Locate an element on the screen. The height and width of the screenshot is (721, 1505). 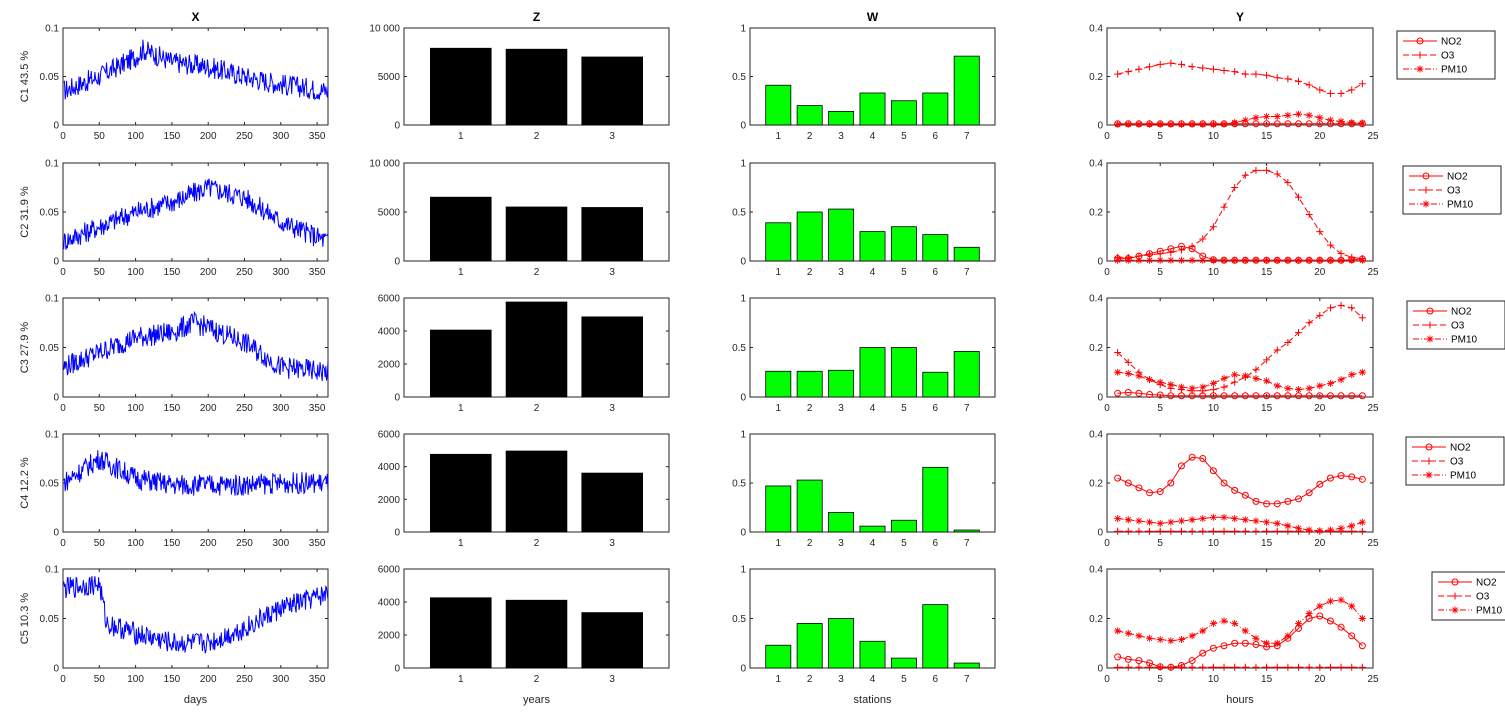
w-c4-ytick-label: 1 is located at coordinates (743, 435).